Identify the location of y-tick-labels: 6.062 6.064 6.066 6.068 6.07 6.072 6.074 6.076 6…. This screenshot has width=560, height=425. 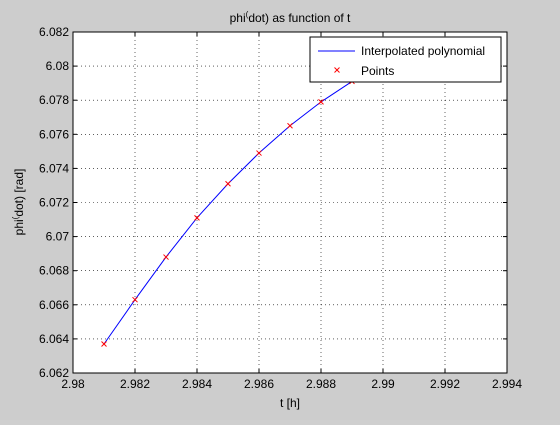
(54, 202).